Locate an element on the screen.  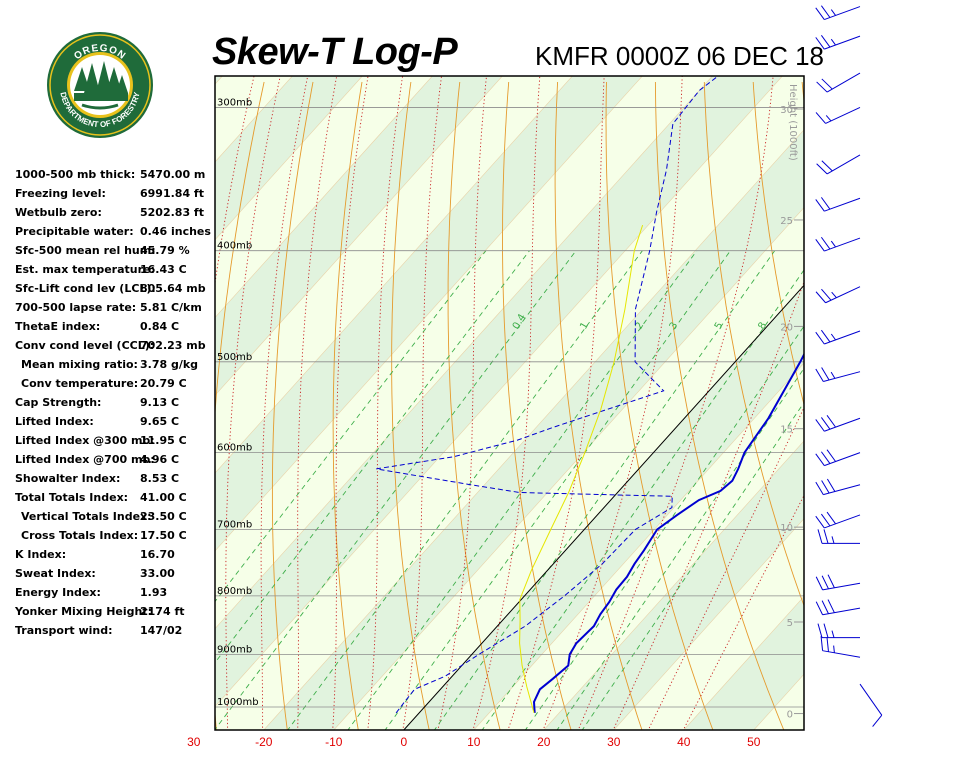
index-label: K Index: is located at coordinates (41, 554).